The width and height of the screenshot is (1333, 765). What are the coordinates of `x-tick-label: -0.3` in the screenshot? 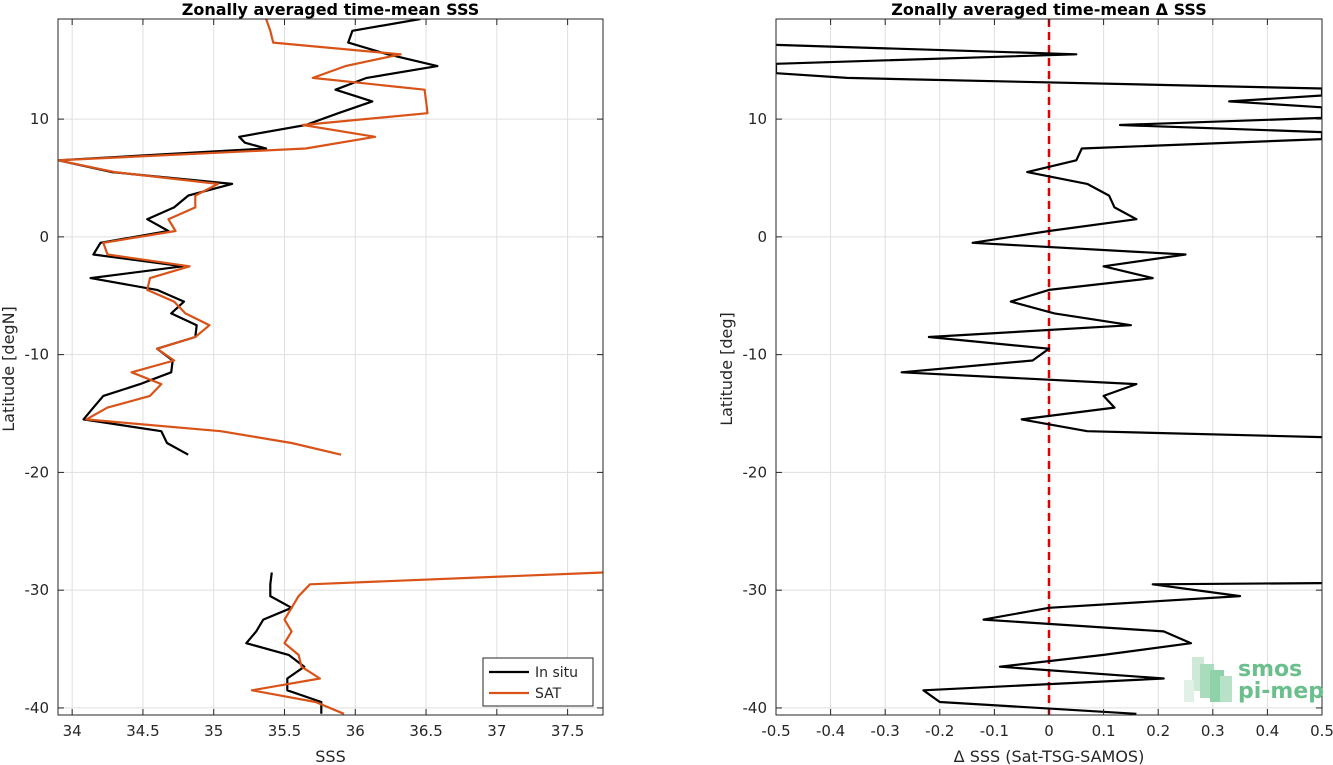 It's located at (885, 731).